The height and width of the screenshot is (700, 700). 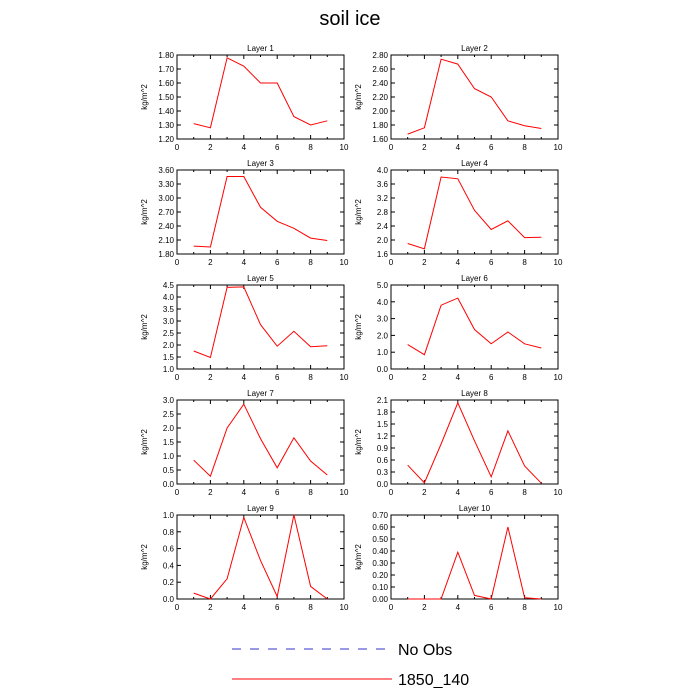 What do you see at coordinates (166, 111) in the screenshot?
I see `y-tick-label: 1.40` at bounding box center [166, 111].